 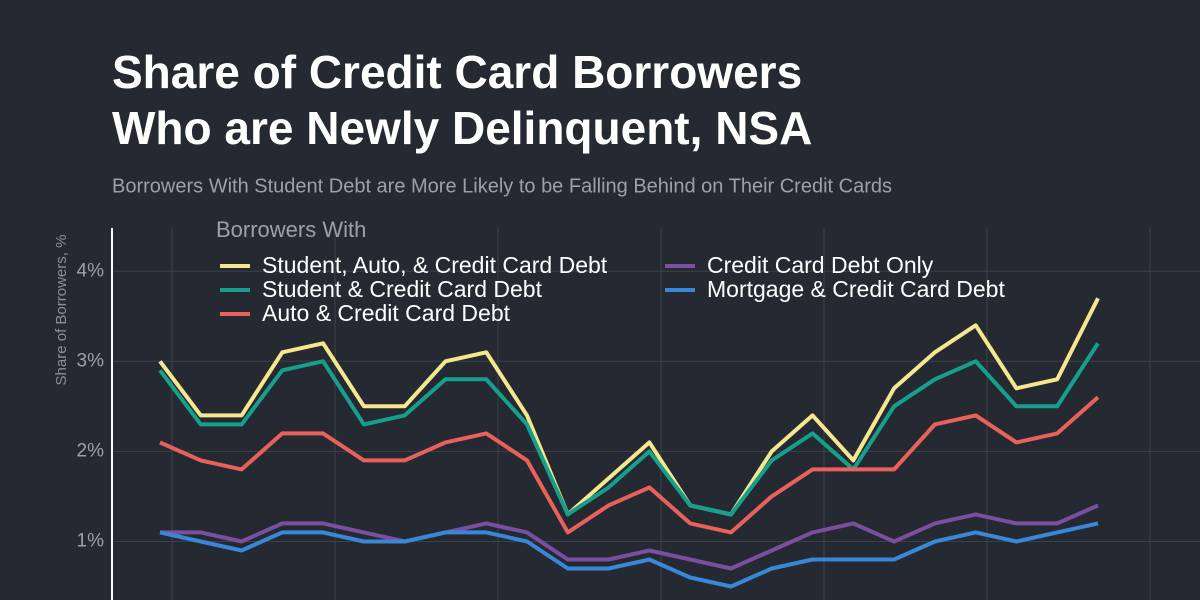 What do you see at coordinates (457, 72) in the screenshot?
I see `chart-title: Share of Credit Card Borrowers` at bounding box center [457, 72].